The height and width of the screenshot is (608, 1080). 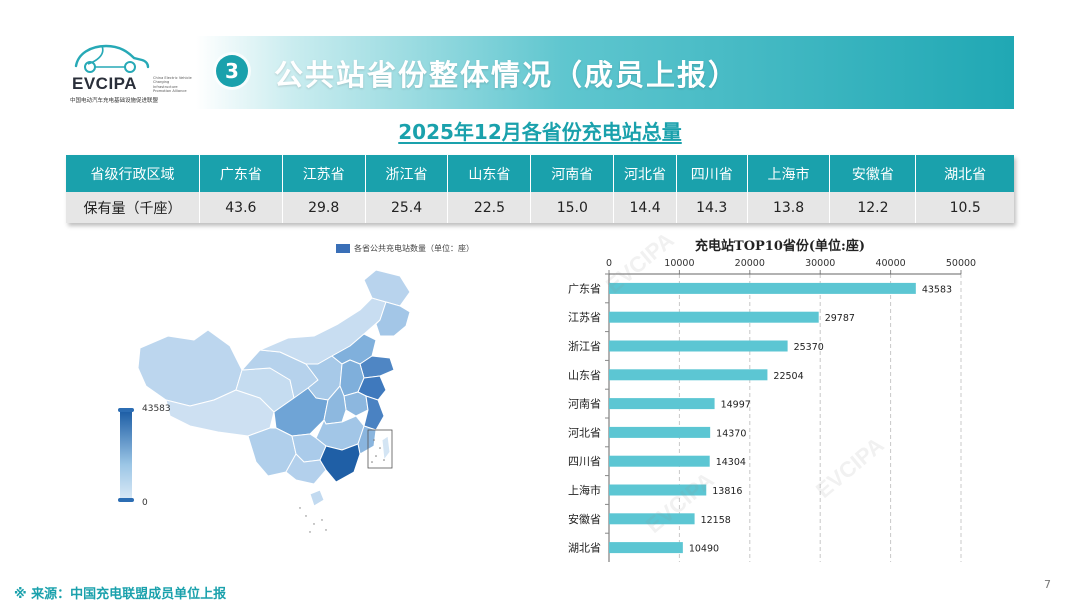 I want to click on x-tick-label: 20000, so click(x=750, y=263).